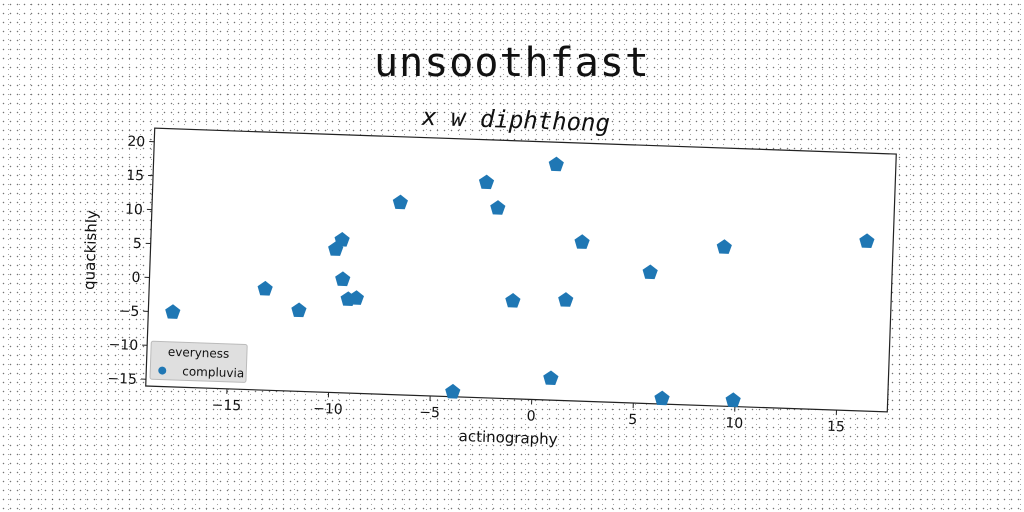  What do you see at coordinates (123, 345) in the screenshot?
I see `y-tick-label: −10` at bounding box center [123, 345].